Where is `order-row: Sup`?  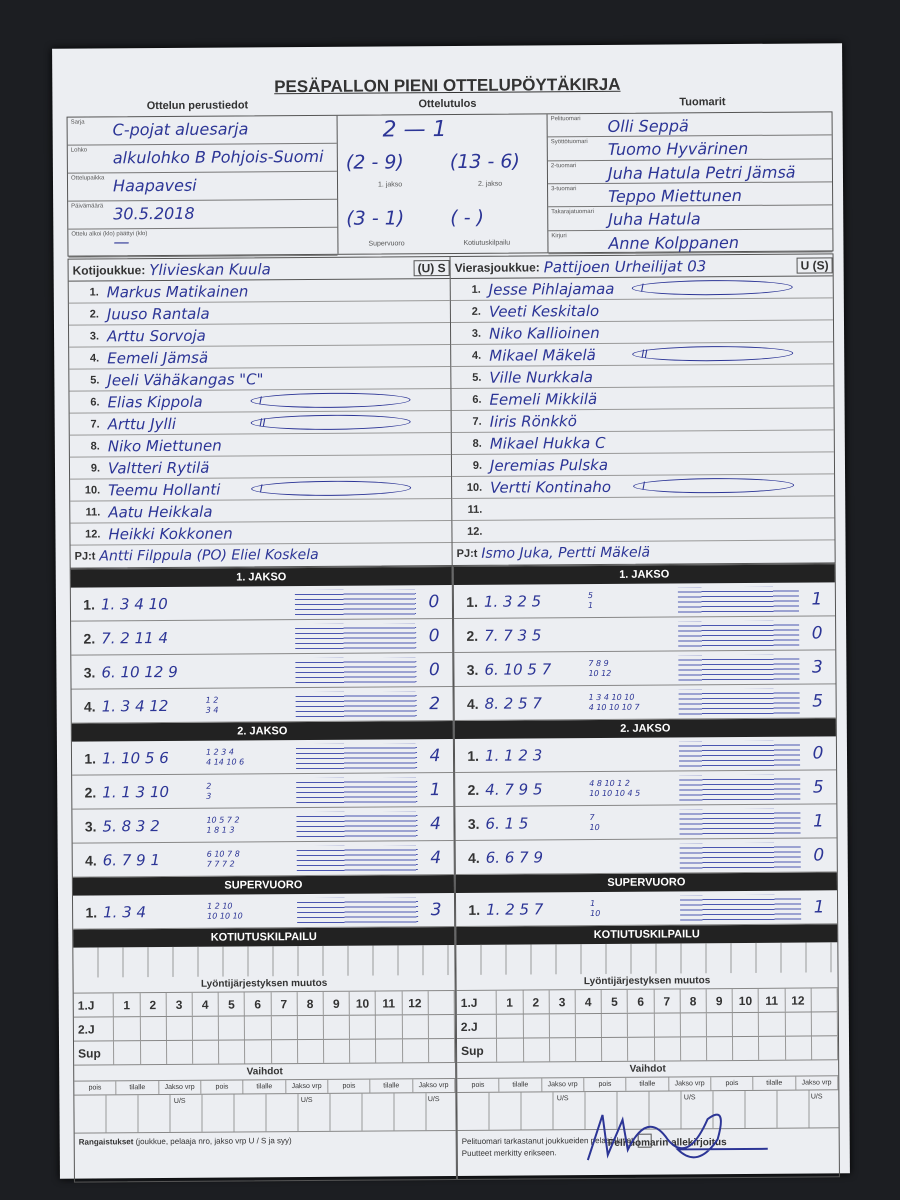 order-row: Sup is located at coordinates (264, 1052).